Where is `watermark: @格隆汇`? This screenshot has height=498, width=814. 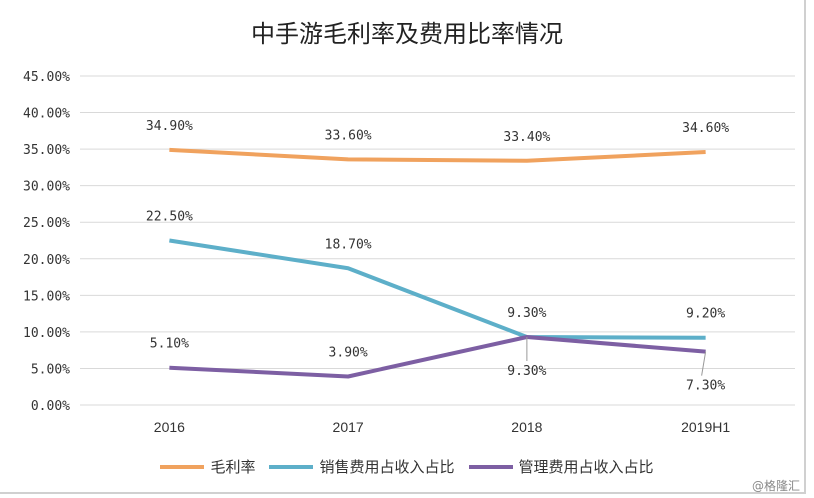
watermark: @格隆汇 is located at coordinates (775, 486).